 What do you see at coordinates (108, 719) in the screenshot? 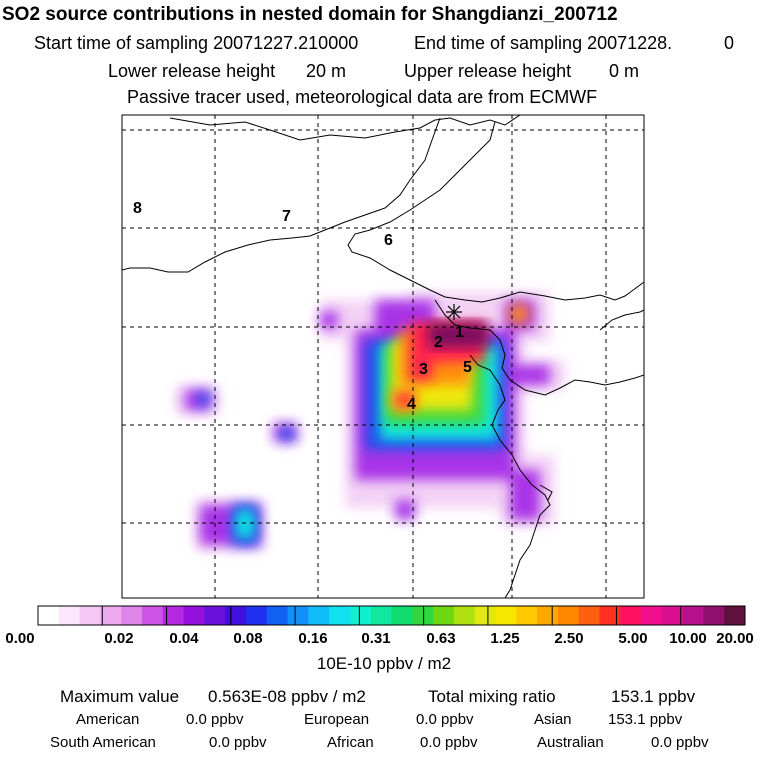
I see `american-label: American` at bounding box center [108, 719].